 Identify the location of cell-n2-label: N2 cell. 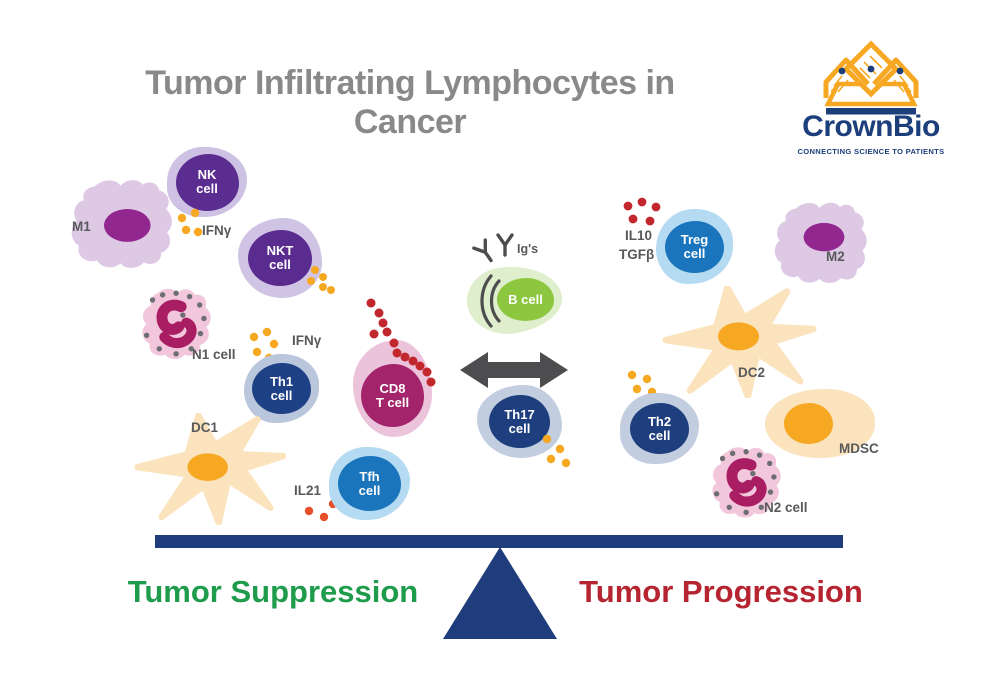
(786, 507).